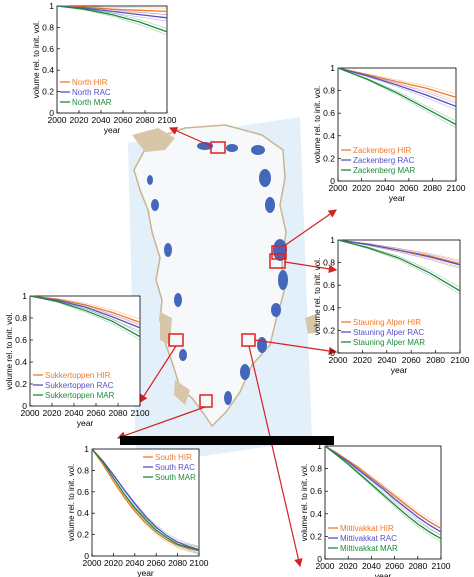 This screenshot has width=474, height=577. I want to click on stauning-arrow, so click(311, 267).